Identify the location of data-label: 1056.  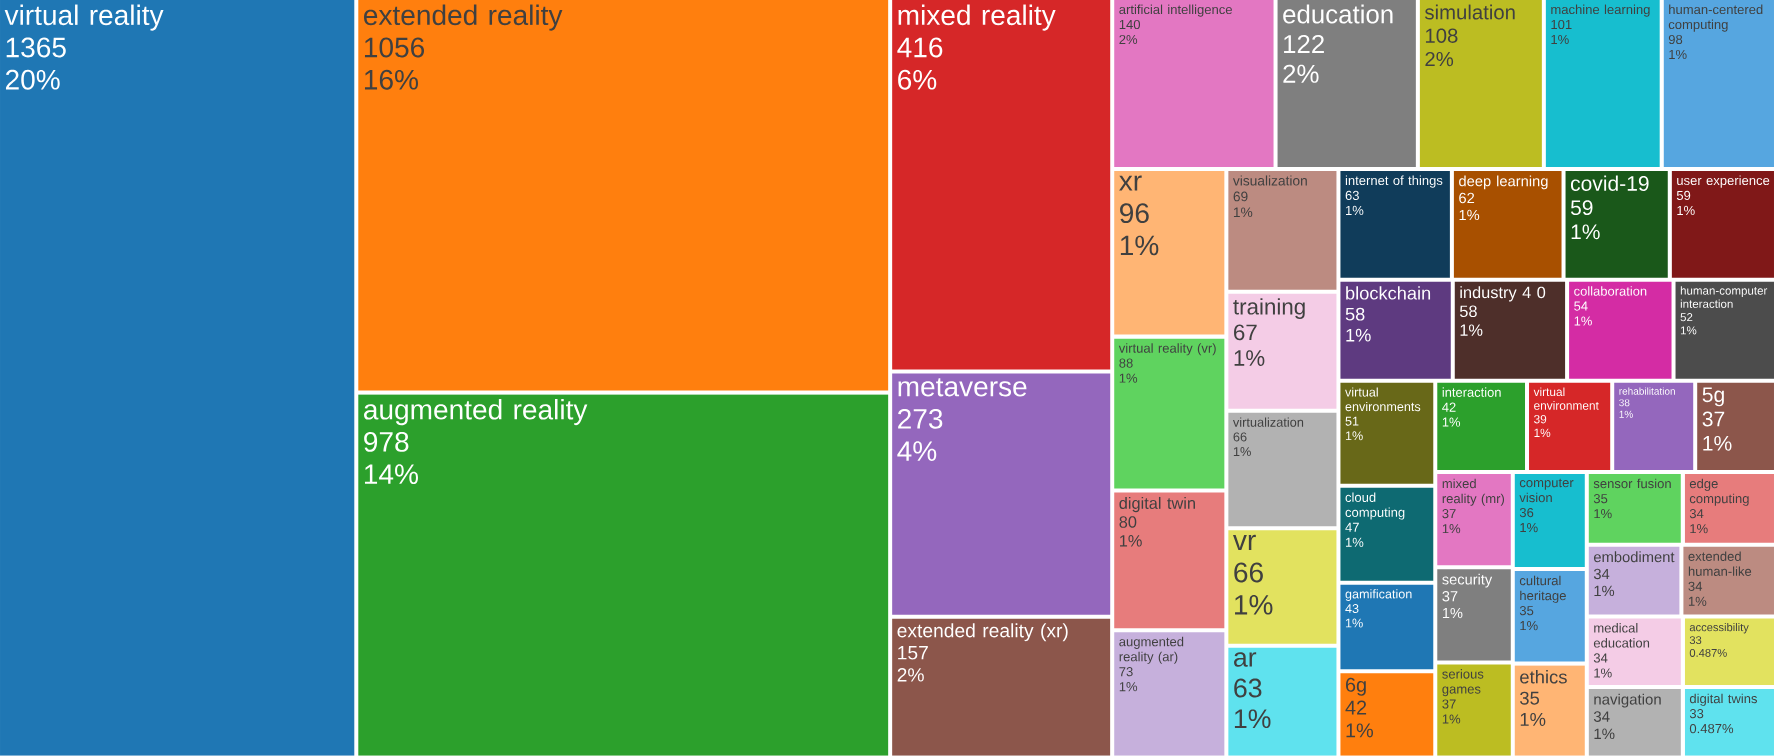
(394, 47).